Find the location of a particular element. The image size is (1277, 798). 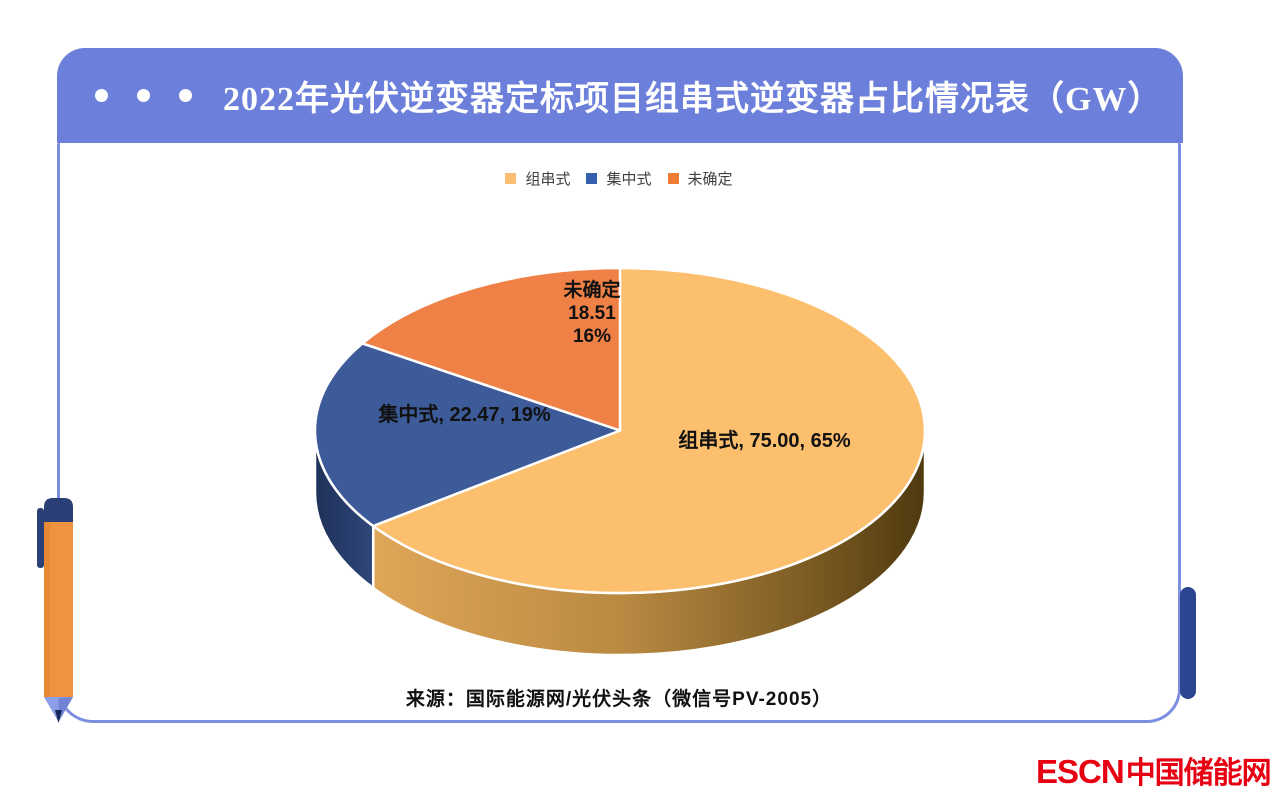

legend-label: 集中式 is located at coordinates (629, 179).